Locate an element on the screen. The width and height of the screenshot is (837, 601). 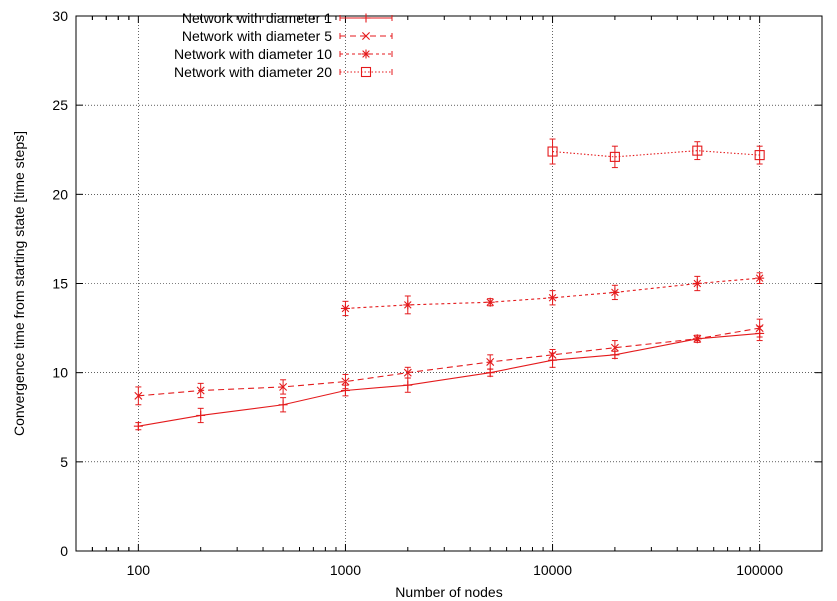
x-tick-label: 1000 is located at coordinates (345, 570).